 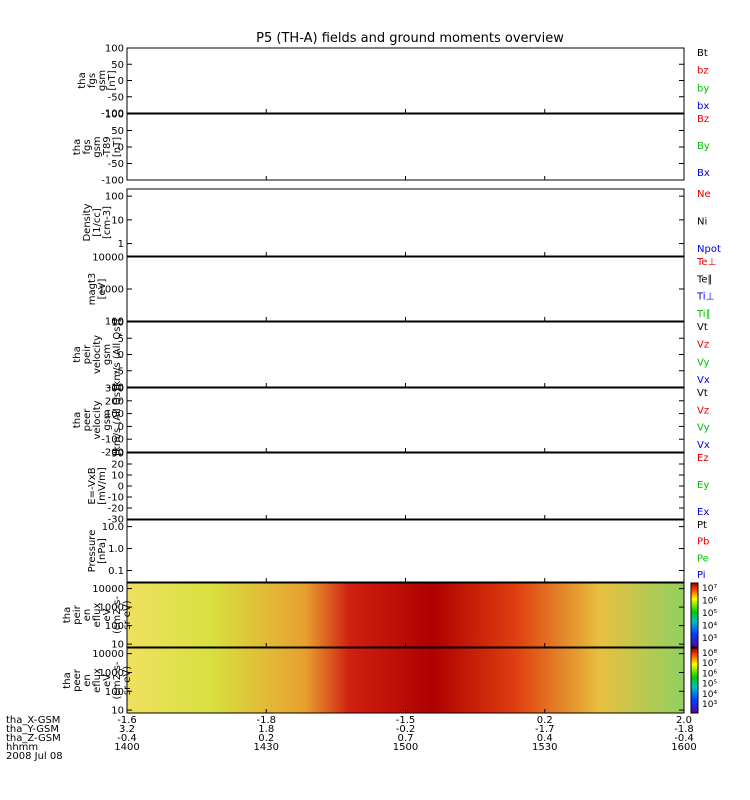 I want to click on x-tick-label: 3.2, so click(x=127, y=729).